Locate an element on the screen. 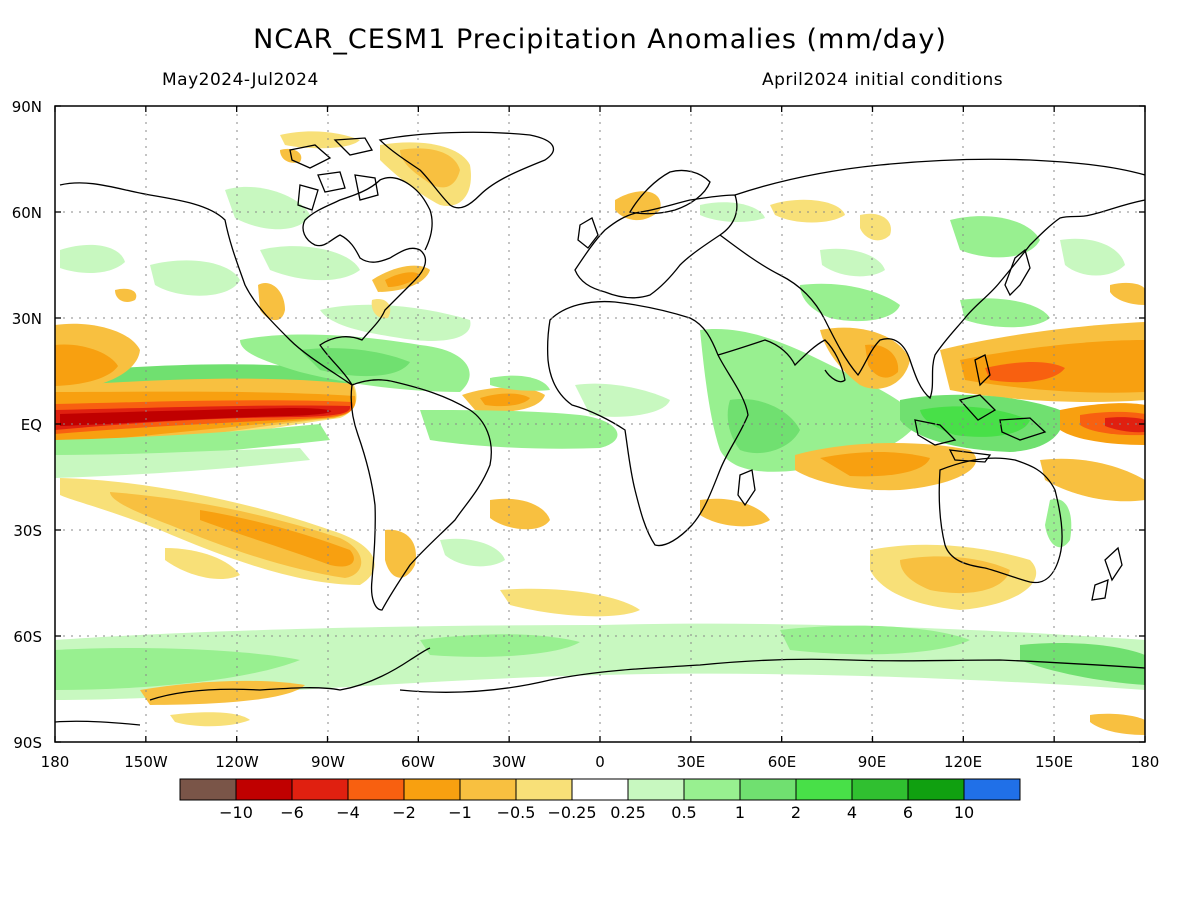  lat-label: 30S is located at coordinates (27, 531).